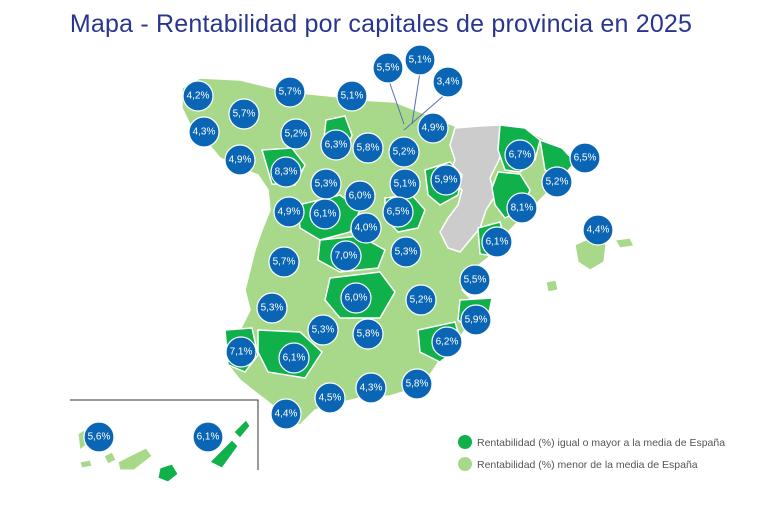  I want to click on province-badge: 8,3%, so click(286, 172).